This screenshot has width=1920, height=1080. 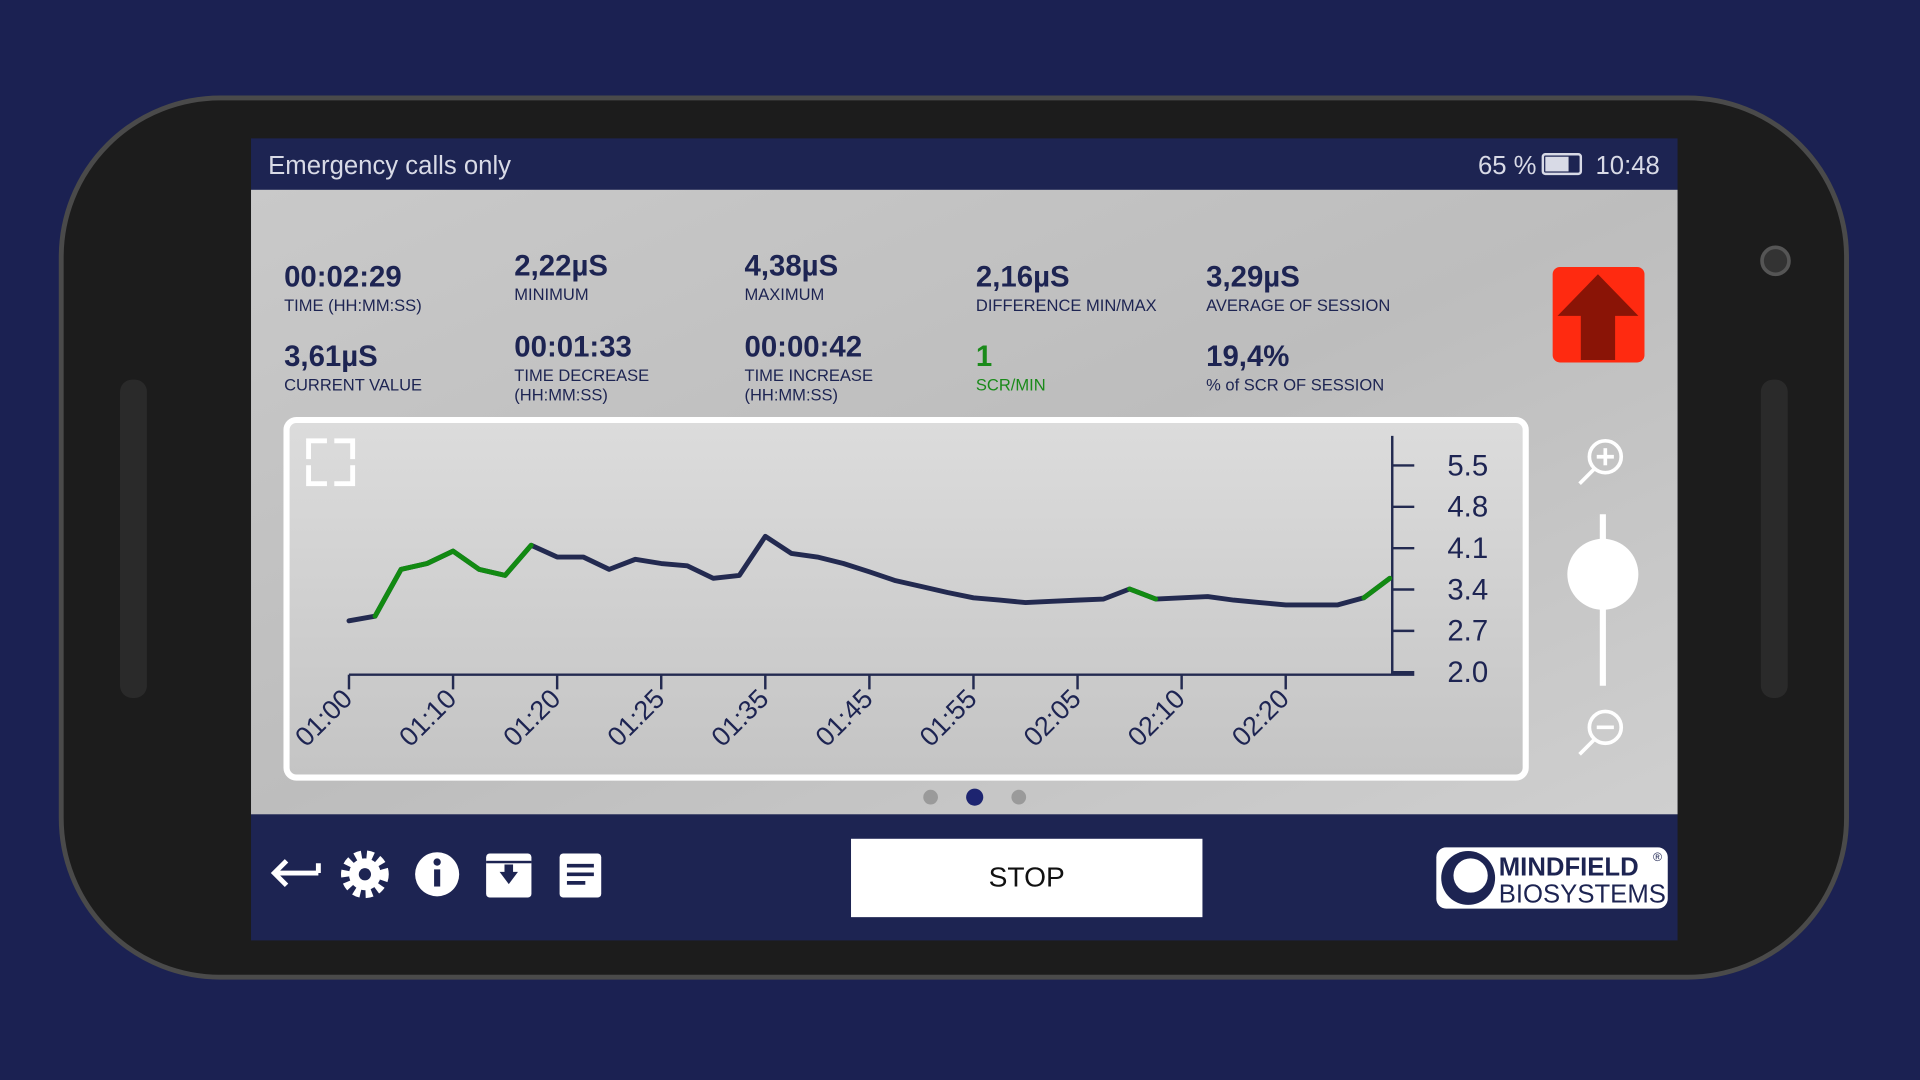 What do you see at coordinates (1467, 631) in the screenshot?
I see `y-tick-label: 2.7` at bounding box center [1467, 631].